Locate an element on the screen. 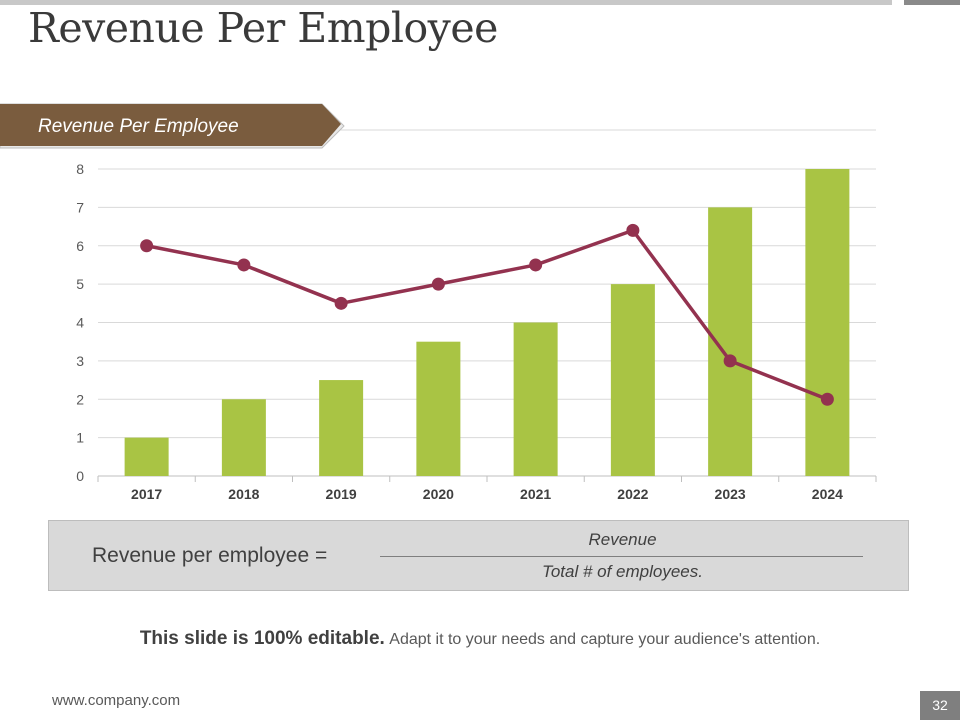 The height and width of the screenshot is (720, 960). x-tick-label: 2023 is located at coordinates (730, 494).